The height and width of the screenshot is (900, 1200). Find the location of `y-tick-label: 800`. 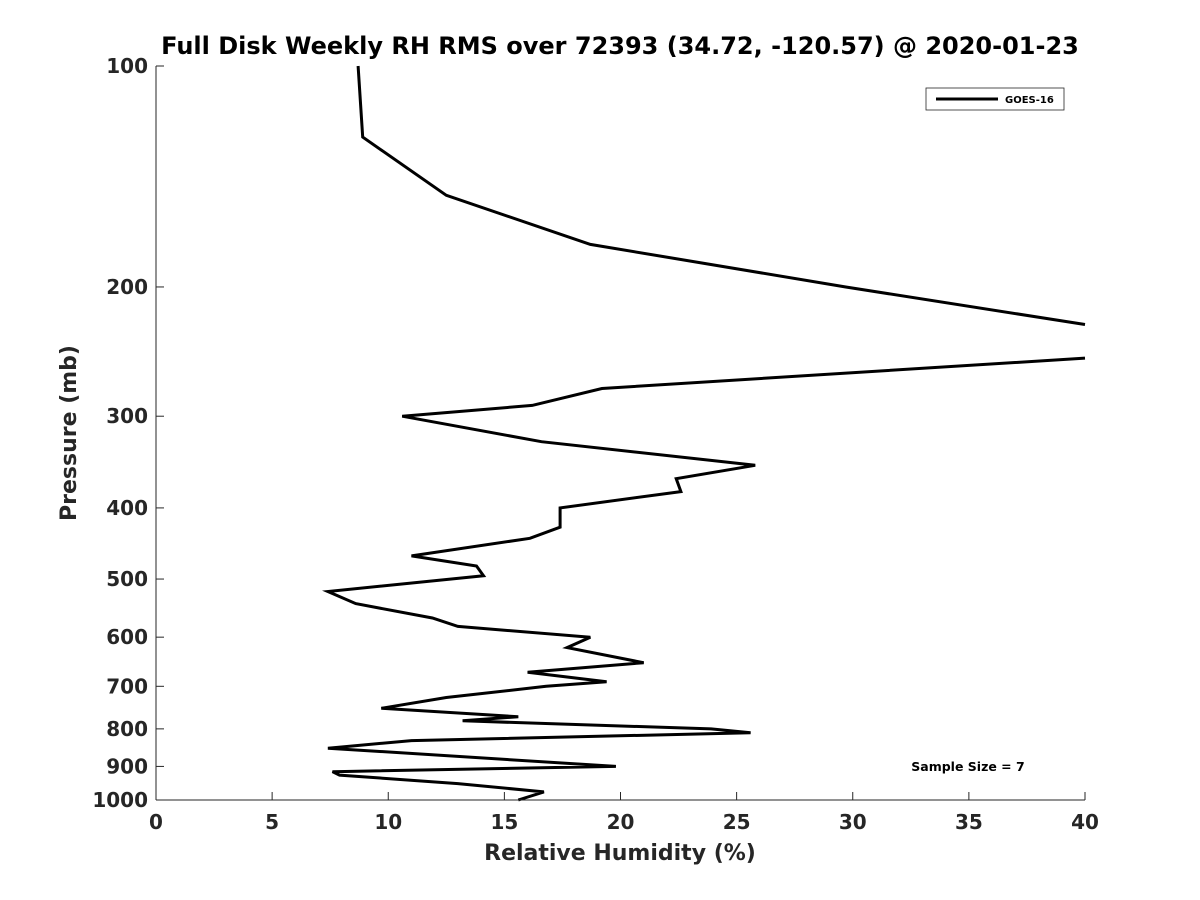

y-tick-label: 800 is located at coordinates (127, 729).